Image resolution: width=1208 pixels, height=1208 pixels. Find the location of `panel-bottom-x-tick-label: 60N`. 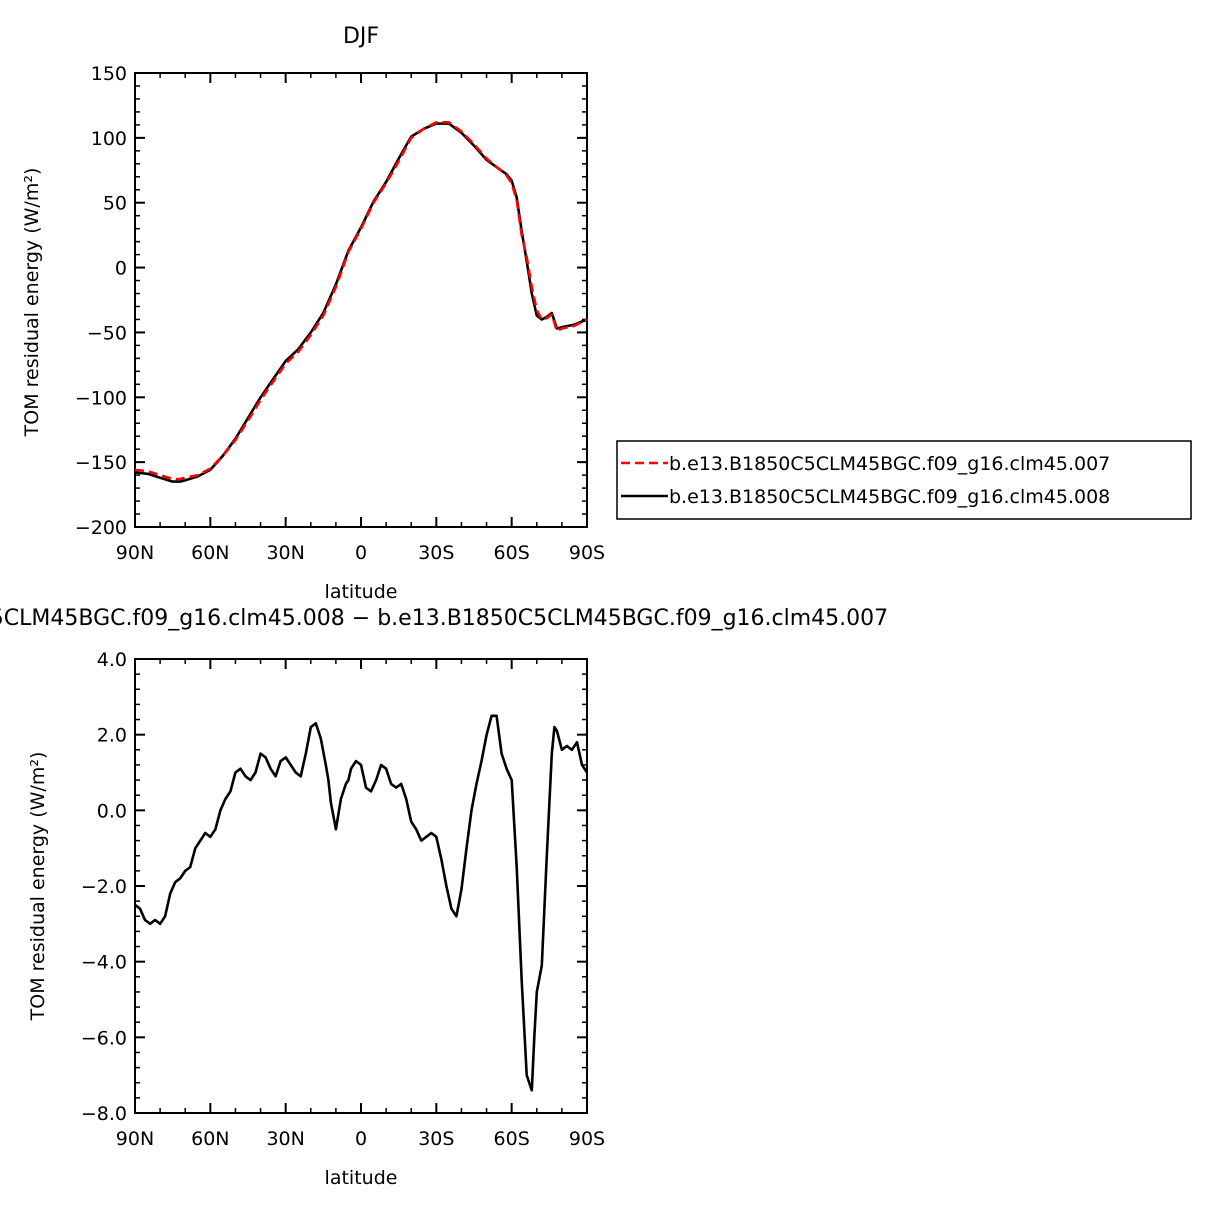

panel-bottom-x-tick-label: 60N is located at coordinates (210, 1139).